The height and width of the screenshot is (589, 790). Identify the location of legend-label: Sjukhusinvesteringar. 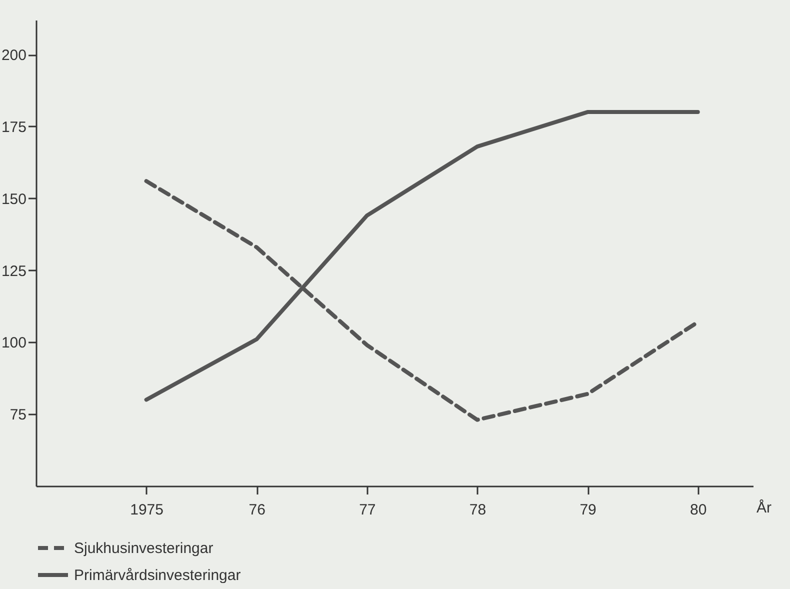
(144, 548).